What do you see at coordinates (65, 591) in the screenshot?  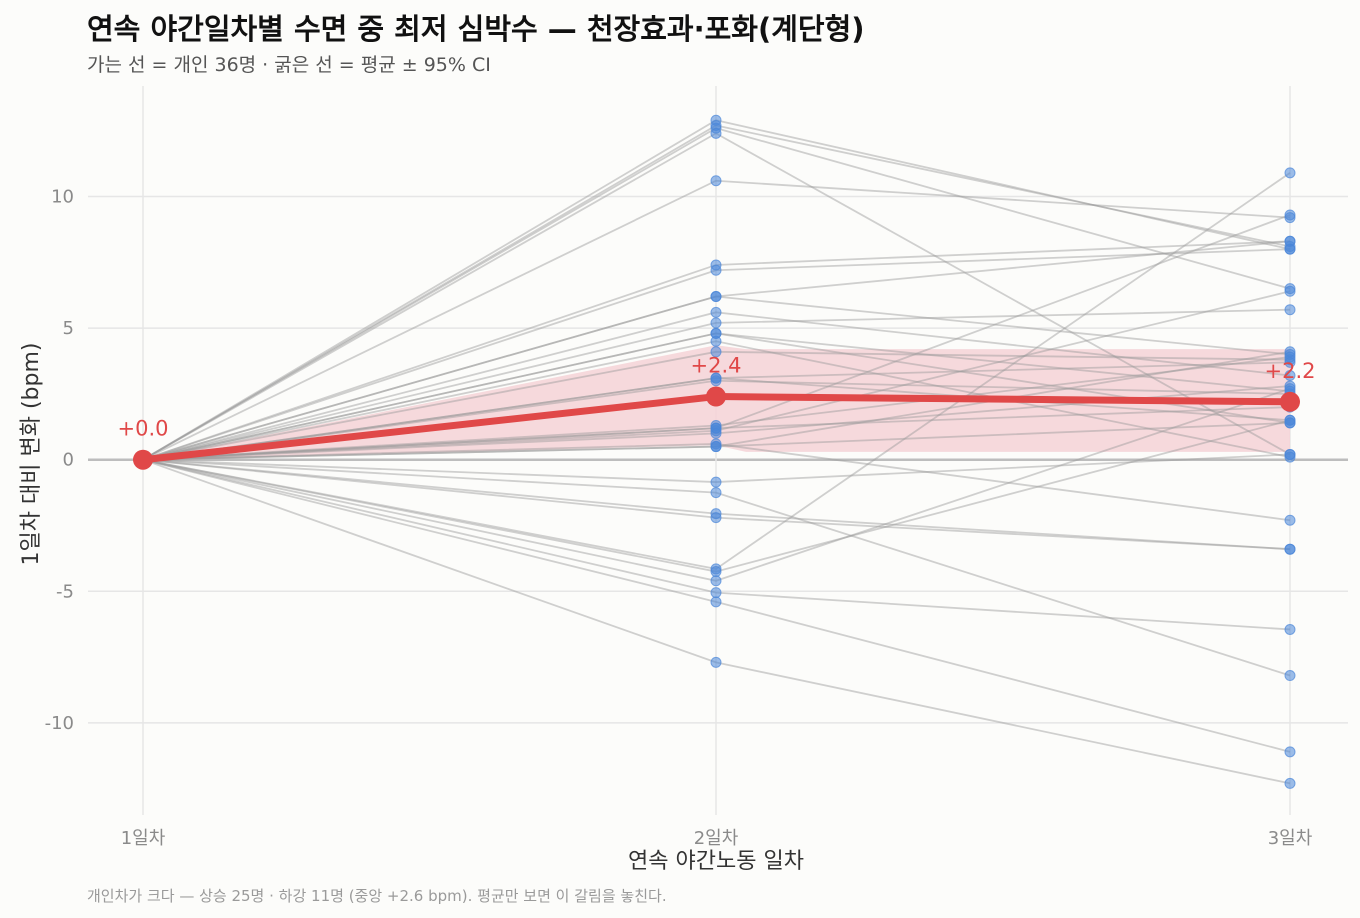 I see `y-tick-label: -5` at bounding box center [65, 591].